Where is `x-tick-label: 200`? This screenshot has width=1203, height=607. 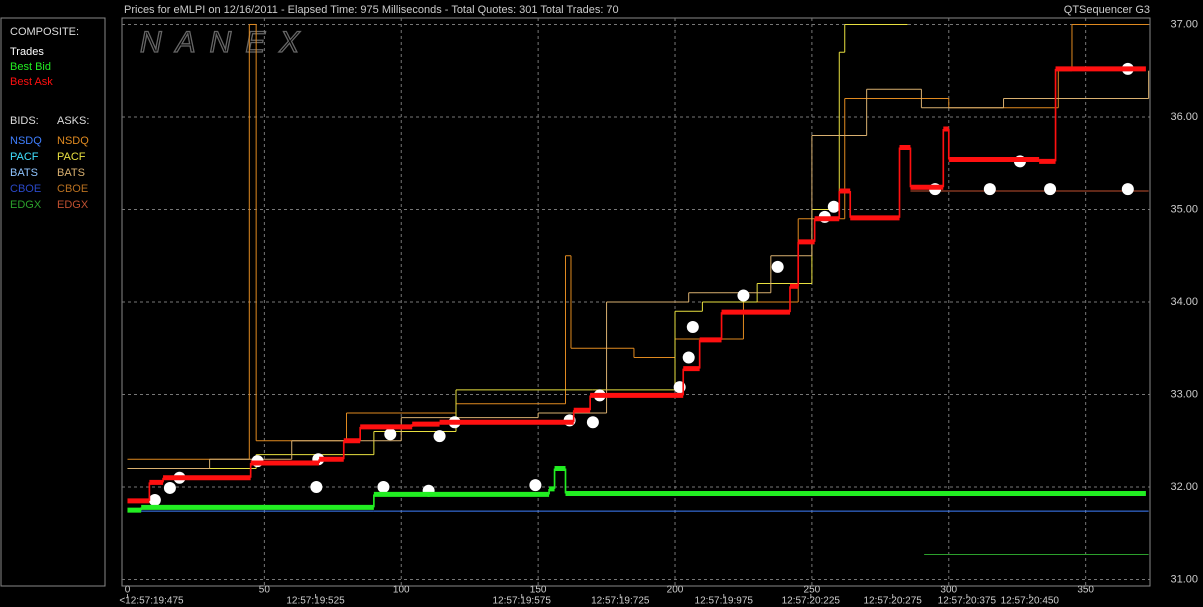
x-tick-label: 200 is located at coordinates (675, 590).